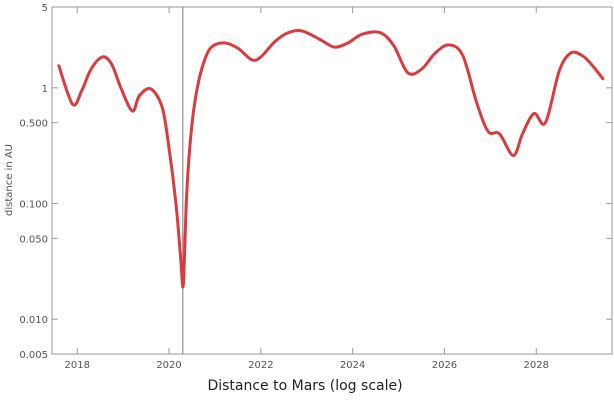 The height and width of the screenshot is (402, 614). I want to click on y-tick-label: 0.500, so click(33, 124).